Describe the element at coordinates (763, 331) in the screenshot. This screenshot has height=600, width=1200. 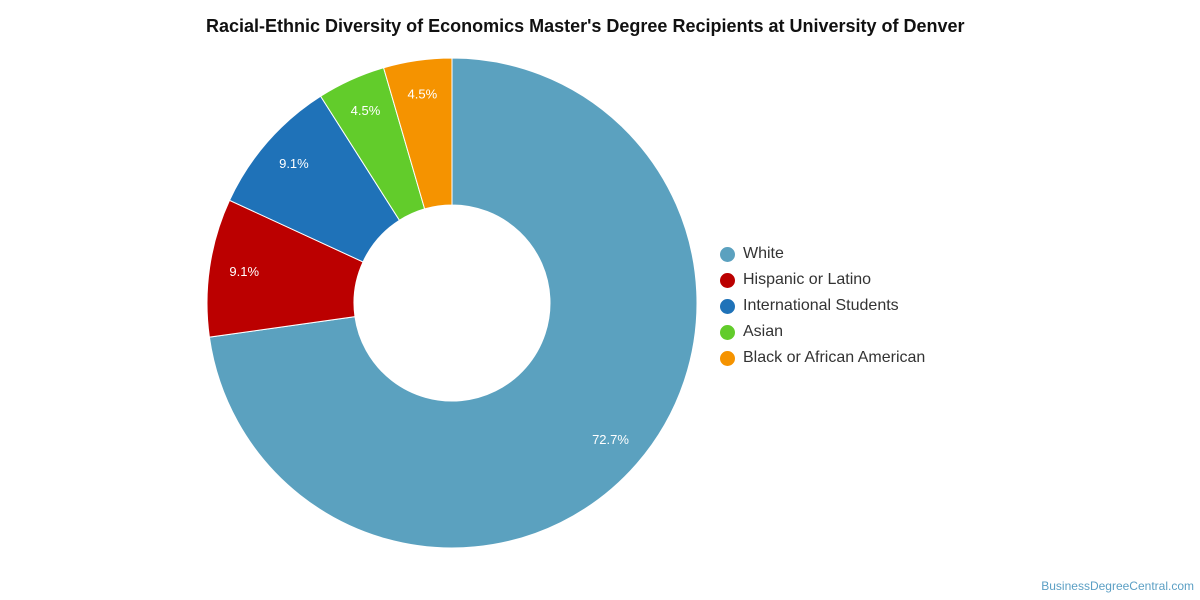
I see `legend-label: Asian` at that location.